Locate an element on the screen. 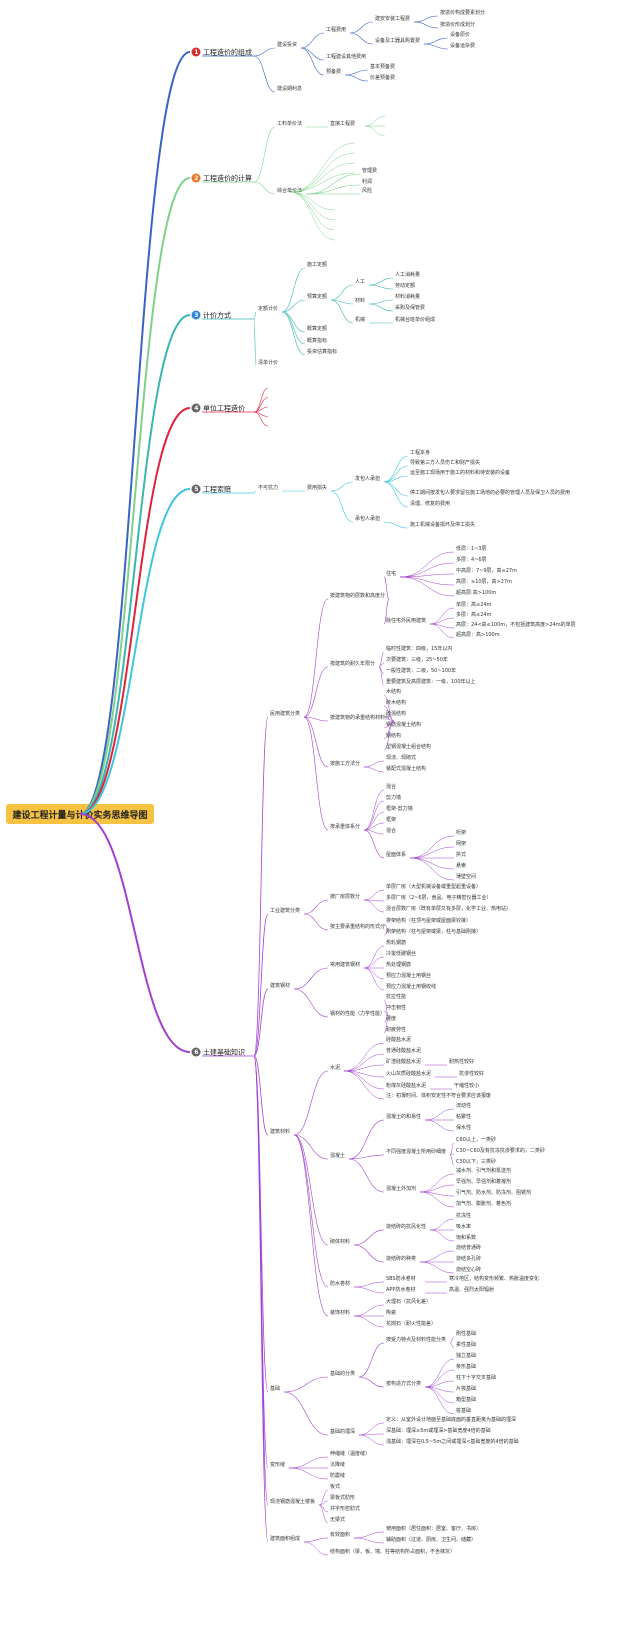 Image resolution: width=640 pixels, height=1626 pixels. node-label: 寒冷地区，结构变形频繁、热胀温度变化 is located at coordinates (494, 1278).